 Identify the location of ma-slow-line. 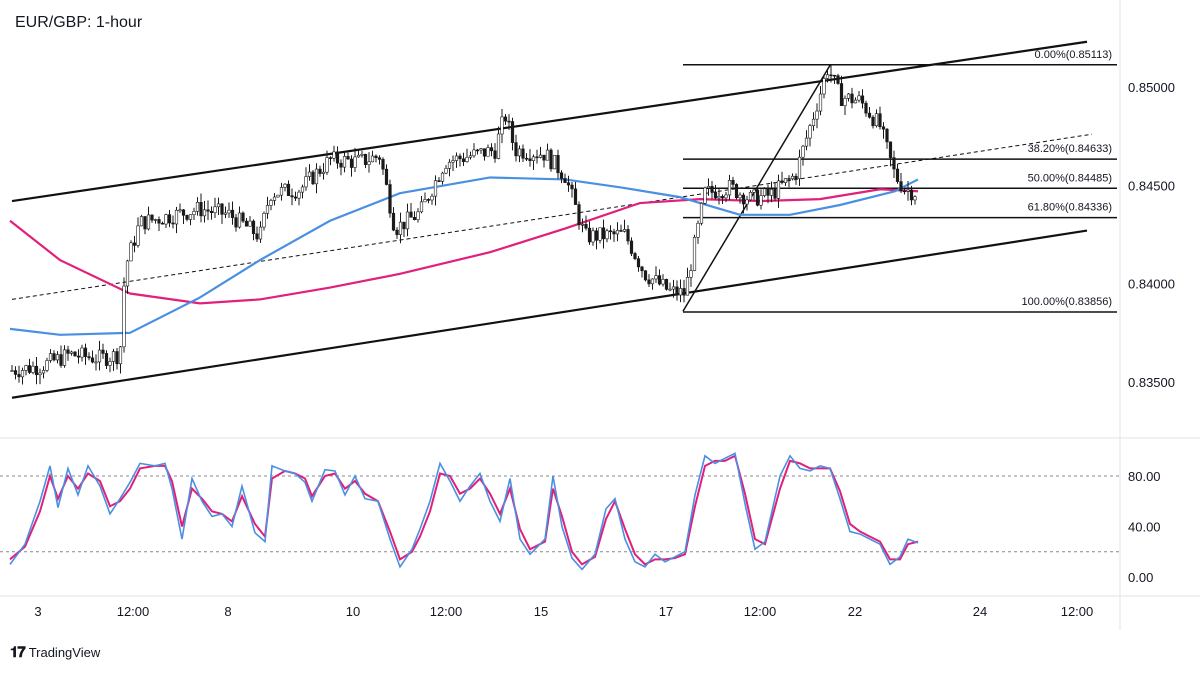
(464, 246).